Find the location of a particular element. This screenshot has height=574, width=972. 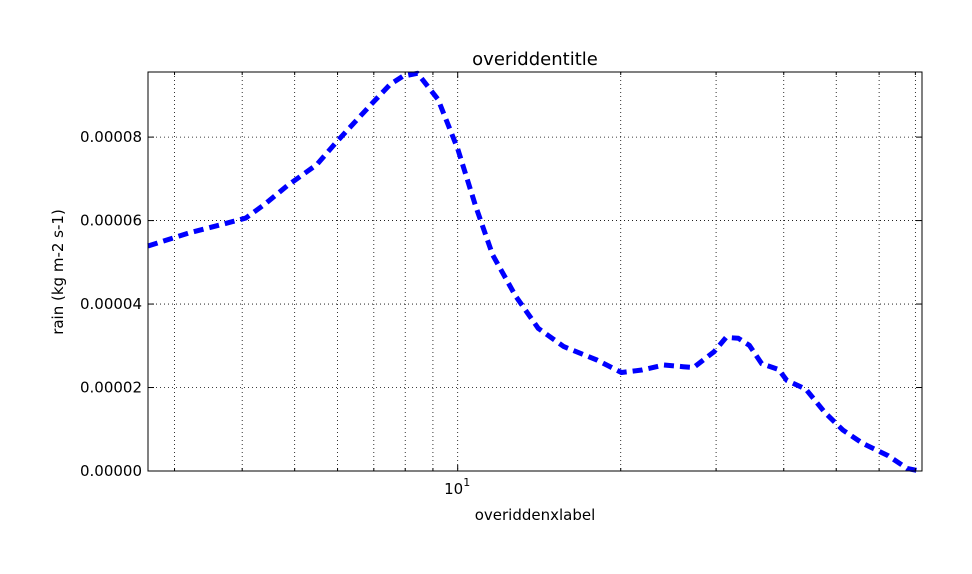

x-tick-label-base: 10 is located at coordinates (453, 489).